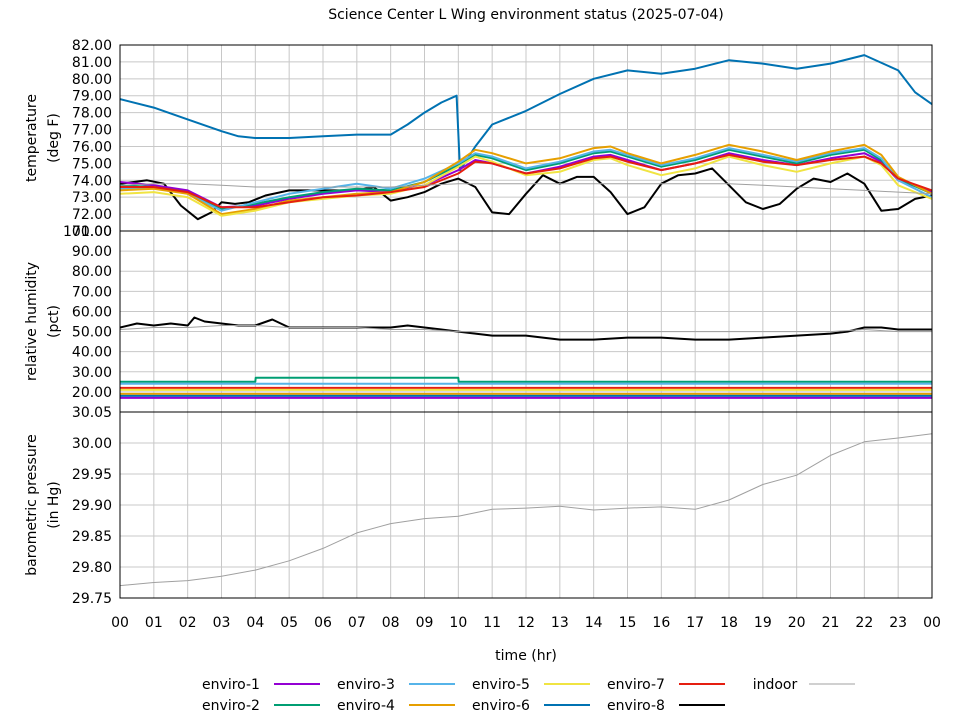 The width and height of the screenshot is (960, 720). Describe the element at coordinates (531, 685) in the screenshot. I see `legend-item-enviro-5: enviro-5` at that location.